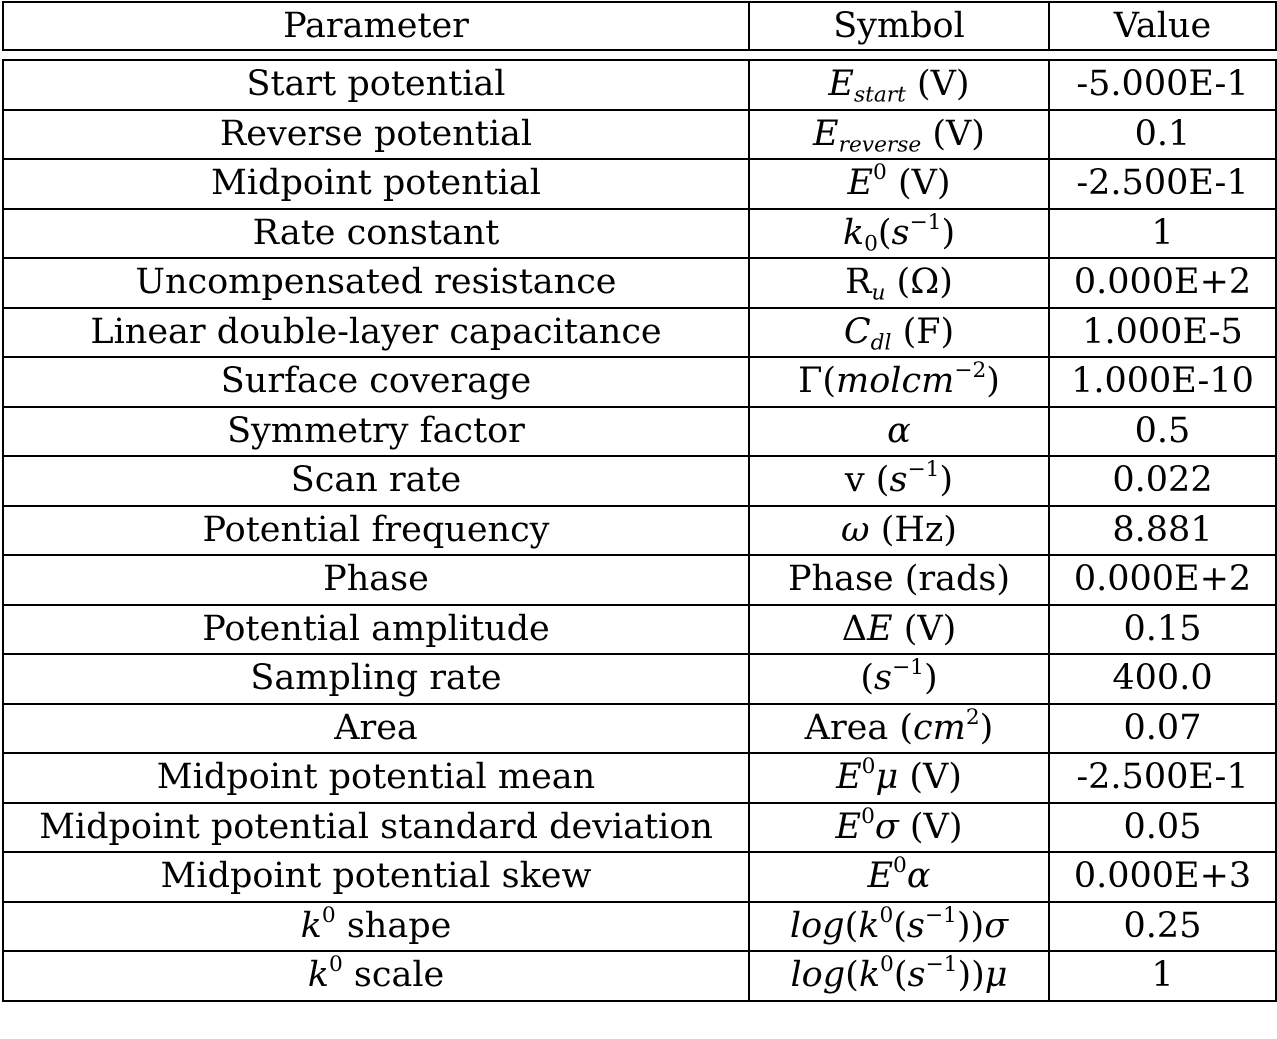 The image size is (1277, 1039). I want to click on parameter-cell: Midpoint potential mean, so click(376, 778).